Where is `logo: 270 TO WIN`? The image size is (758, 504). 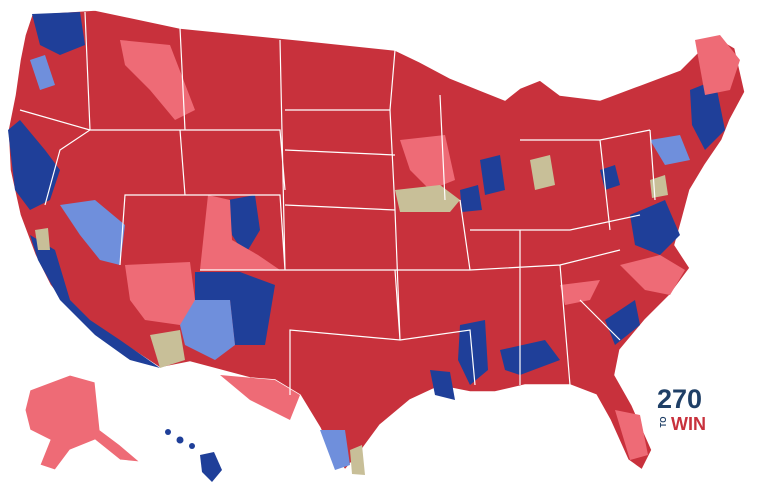 logo: 270 TO WIN is located at coordinates (681, 409).